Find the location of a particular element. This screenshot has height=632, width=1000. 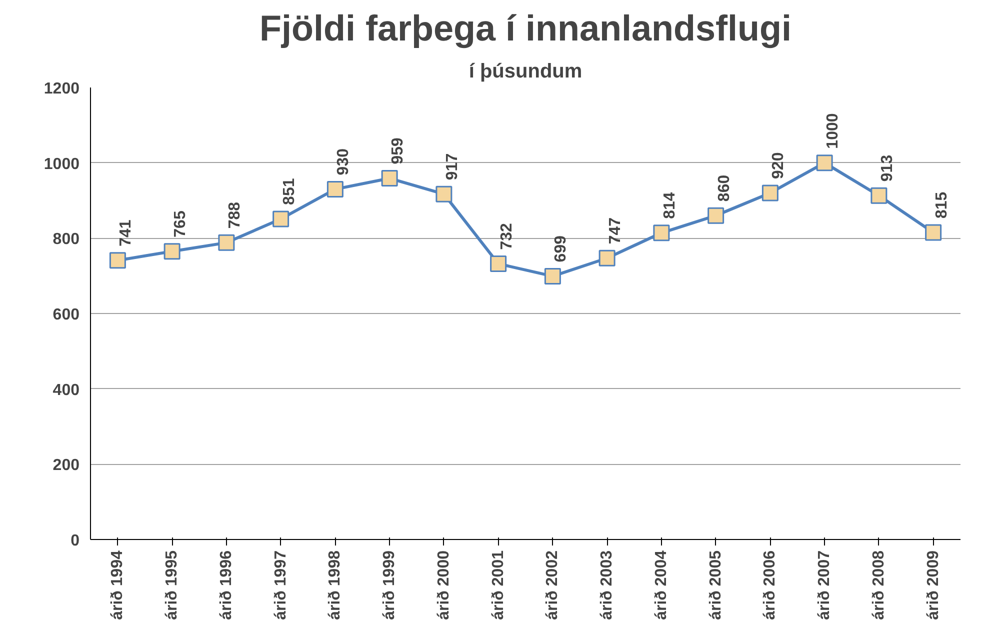

data-label: 851 is located at coordinates (289, 191).